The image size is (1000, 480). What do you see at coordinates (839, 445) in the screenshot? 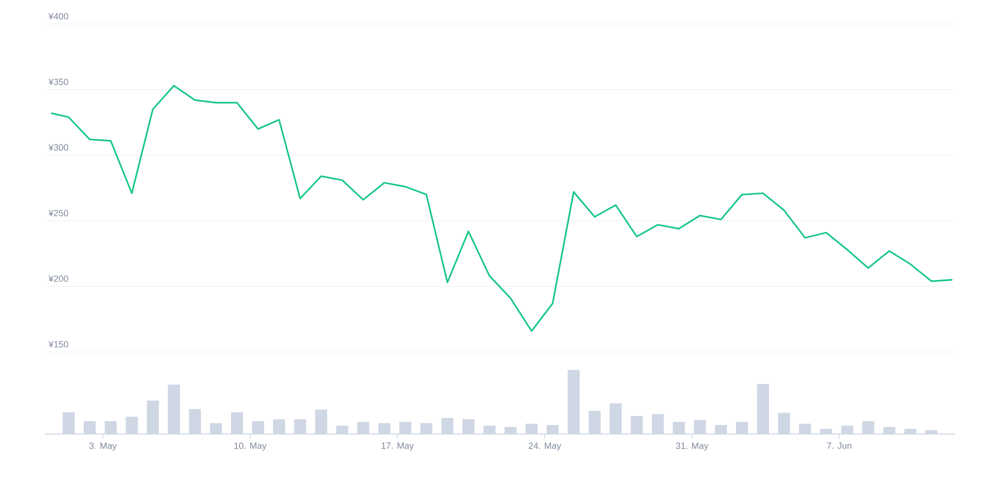
I see `x-tick-label: 7. Jun` at bounding box center [839, 445].